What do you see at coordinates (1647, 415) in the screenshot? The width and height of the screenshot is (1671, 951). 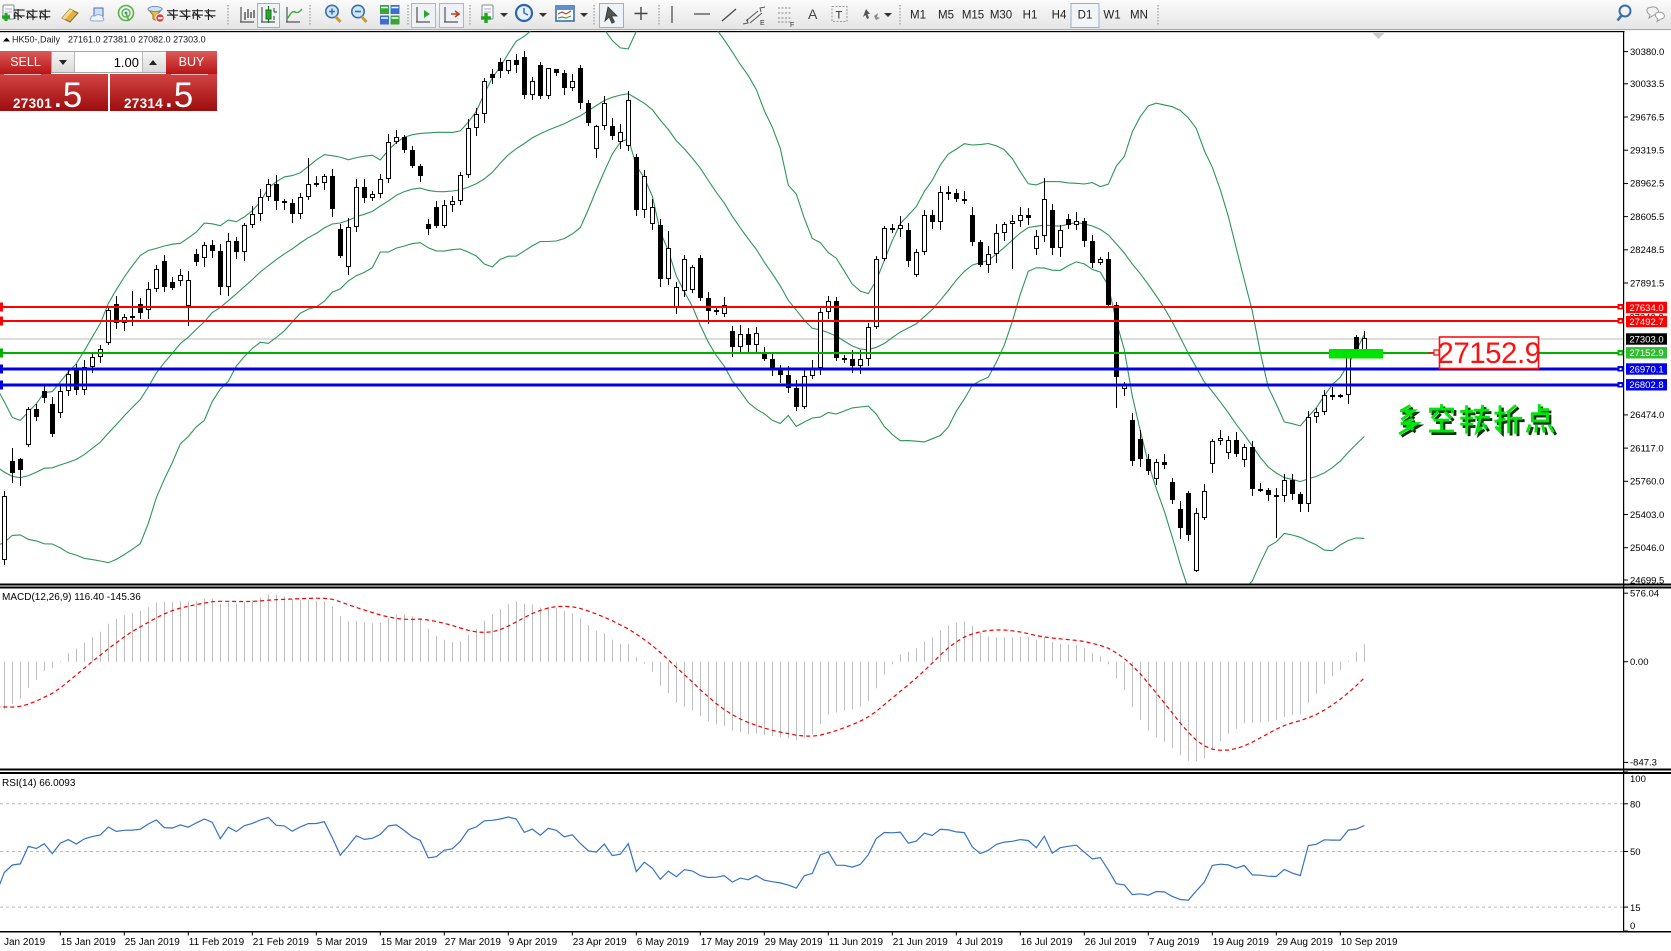 I see `svg-text: 26474.0` at bounding box center [1647, 415].